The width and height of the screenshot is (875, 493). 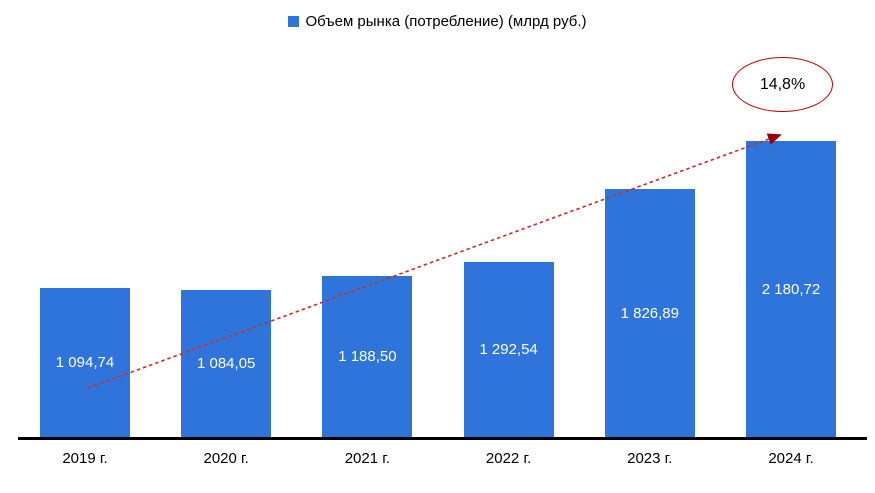 I want to click on x-axis-line, so click(x=442, y=438).